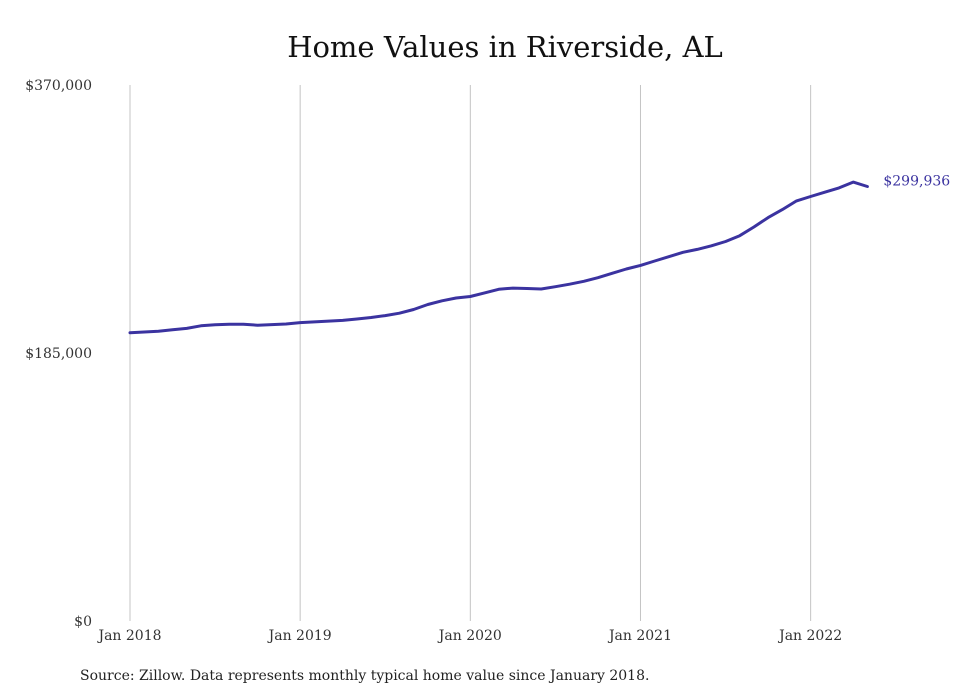  What do you see at coordinates (639, 636) in the screenshot?
I see `x-tick-label: Jan 2021` at bounding box center [639, 636].